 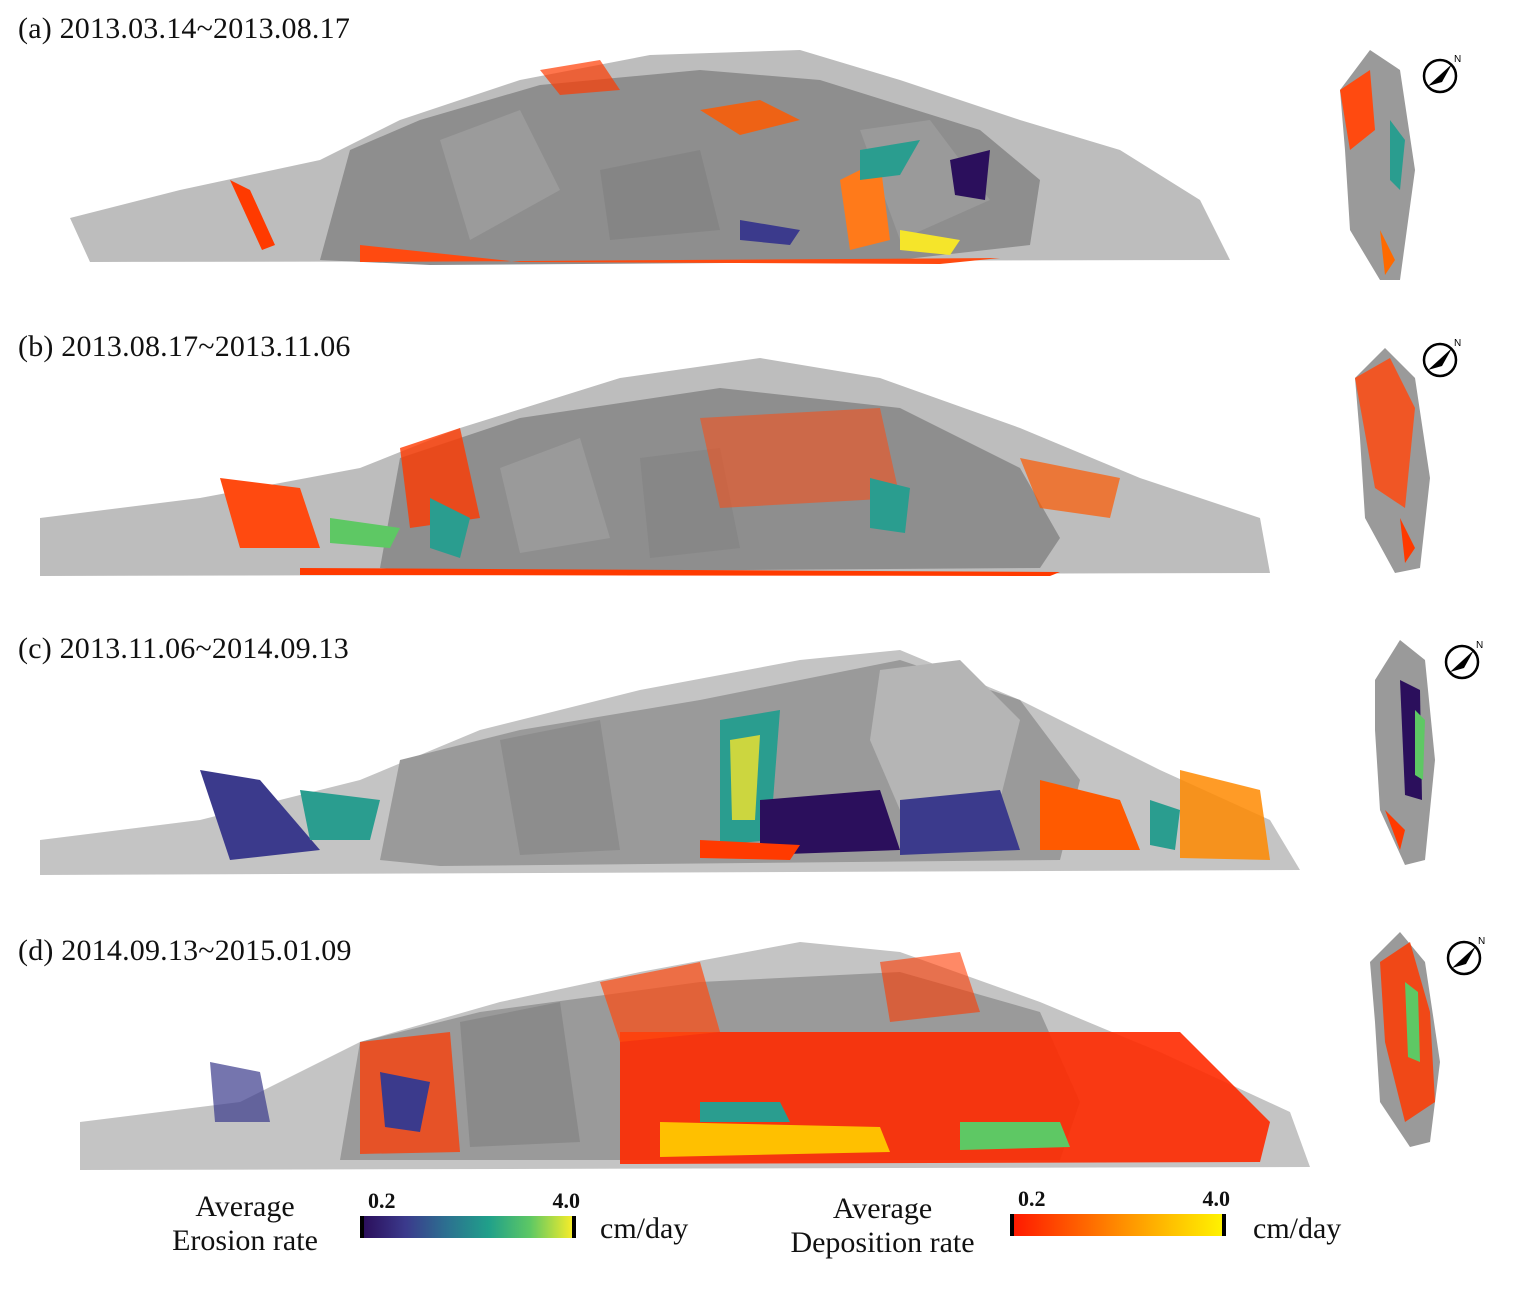 What do you see at coordinates (183, 648) in the screenshot?
I see `panel-label: (c) 2013.11.06~2014.09.13` at bounding box center [183, 648].